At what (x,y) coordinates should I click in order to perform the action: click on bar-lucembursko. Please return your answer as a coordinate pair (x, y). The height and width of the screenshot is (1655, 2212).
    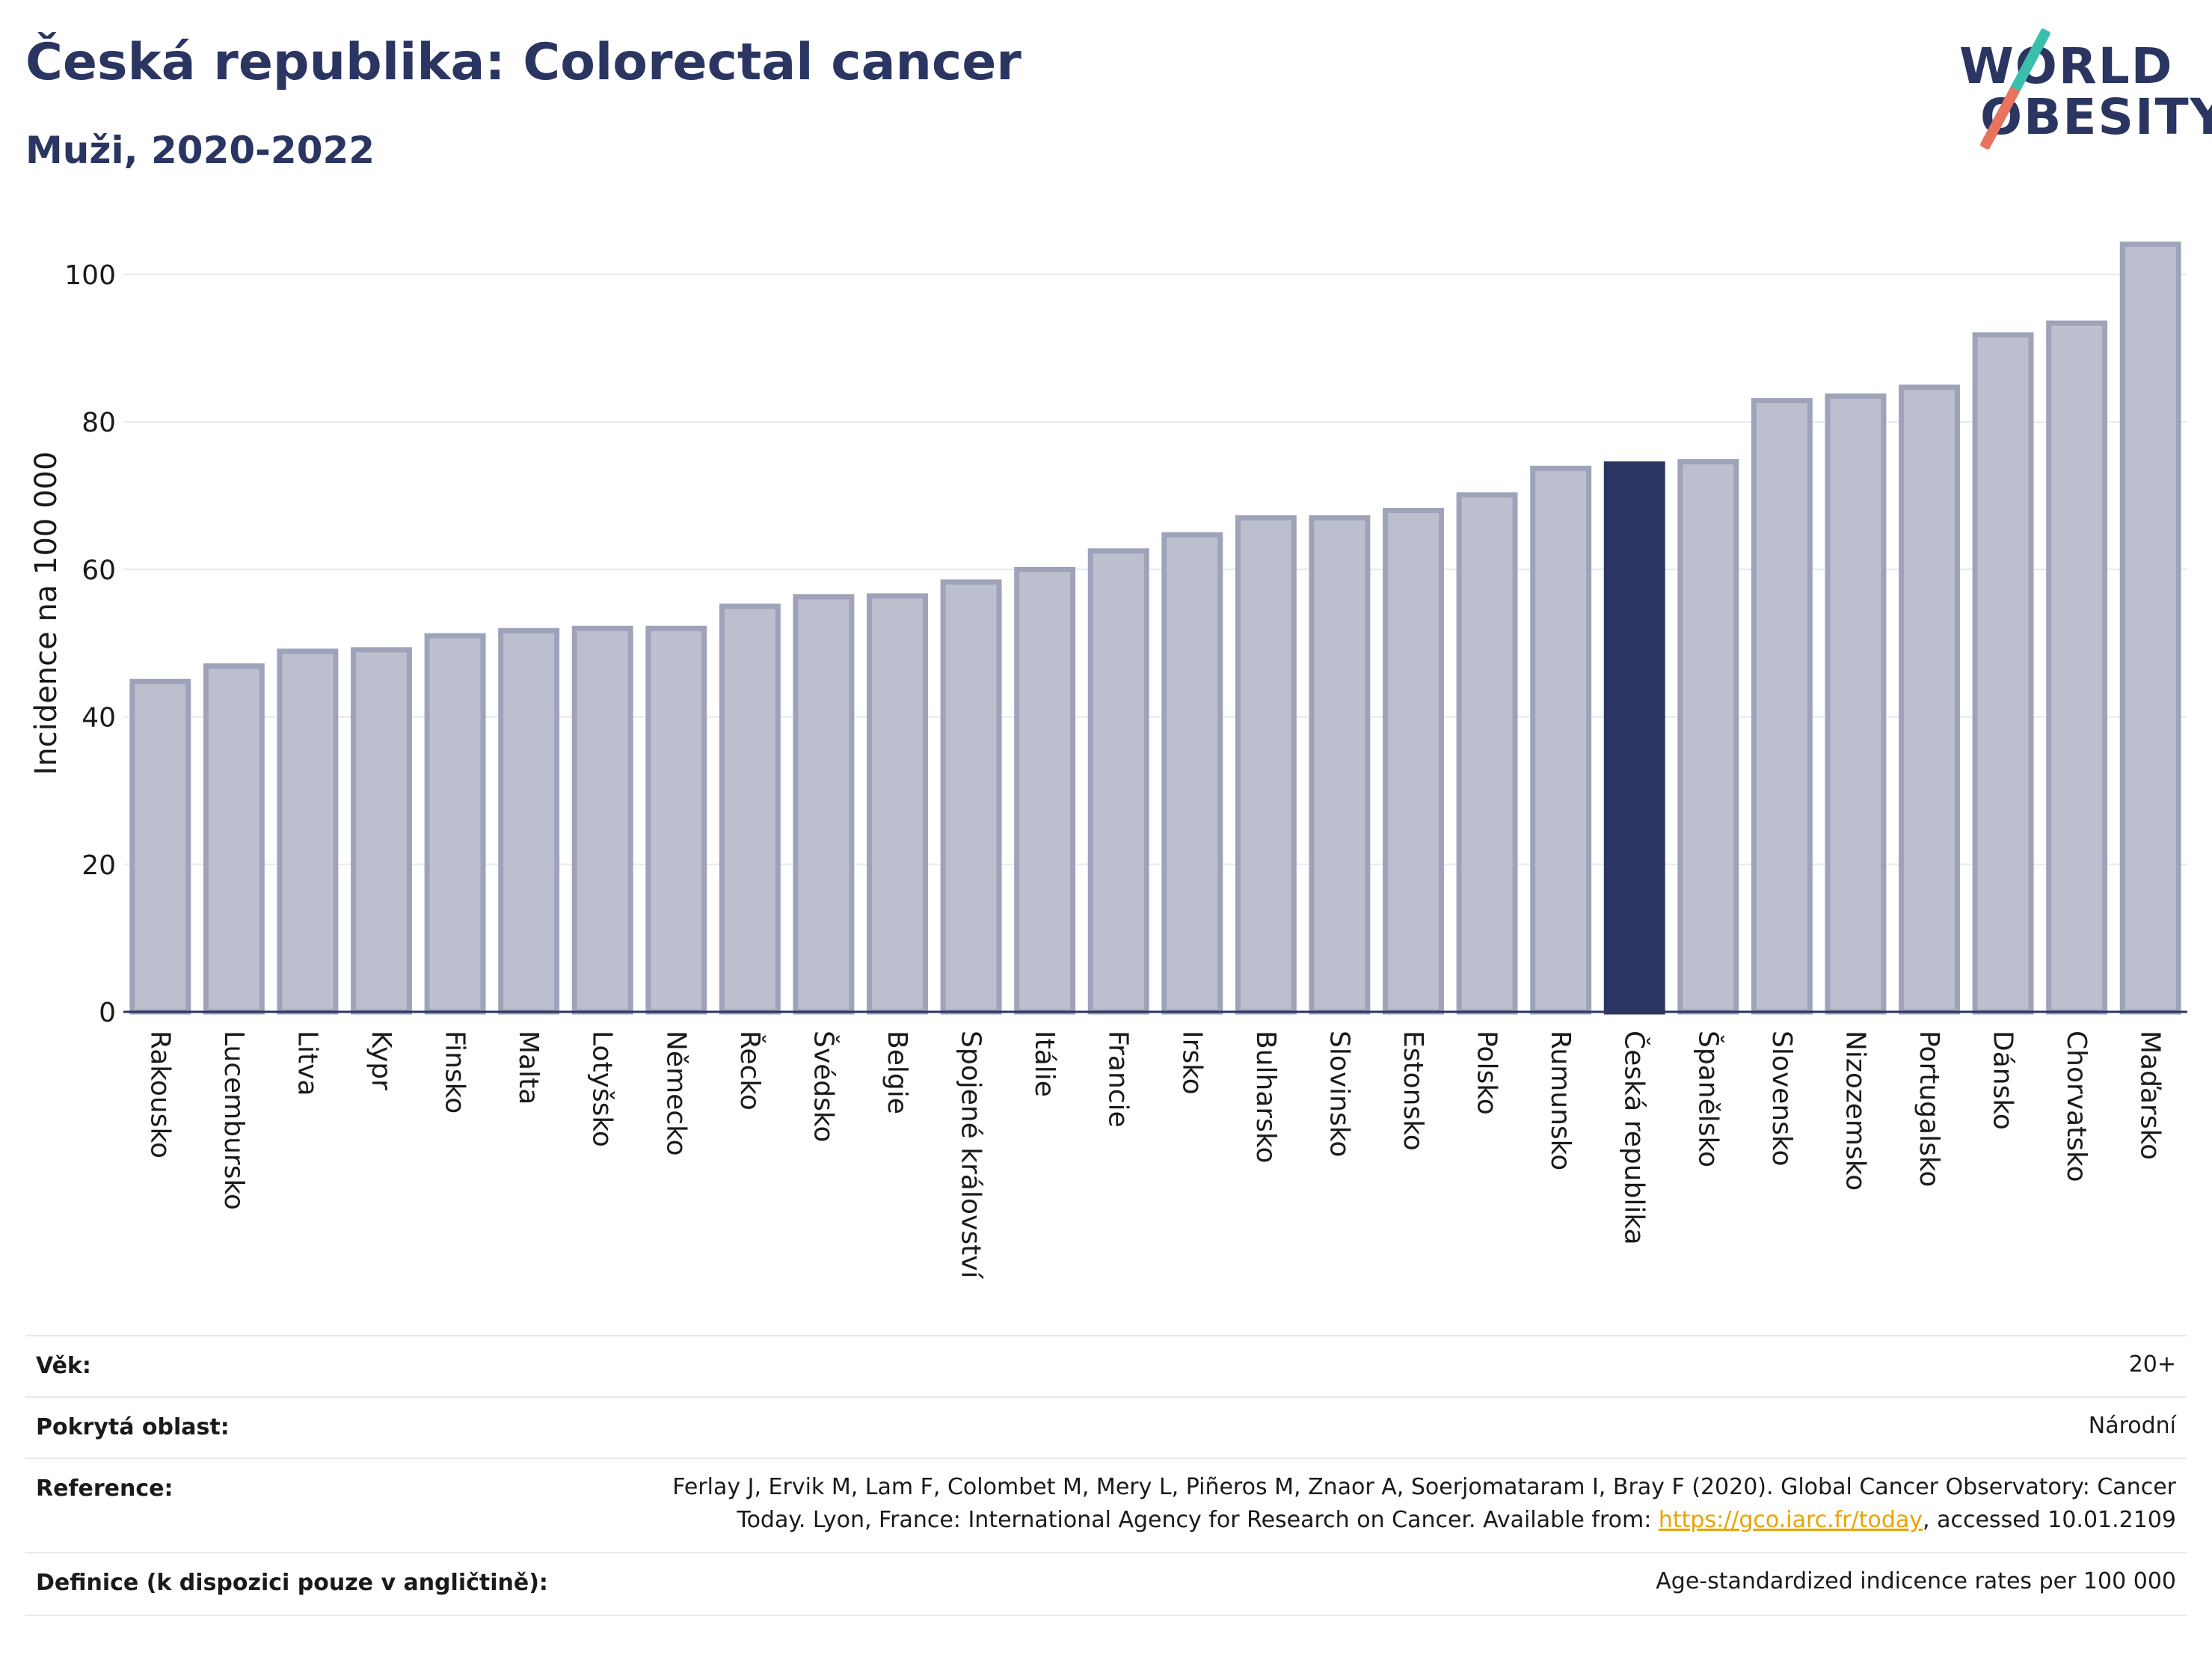
    Looking at the image, I should click on (234, 839).